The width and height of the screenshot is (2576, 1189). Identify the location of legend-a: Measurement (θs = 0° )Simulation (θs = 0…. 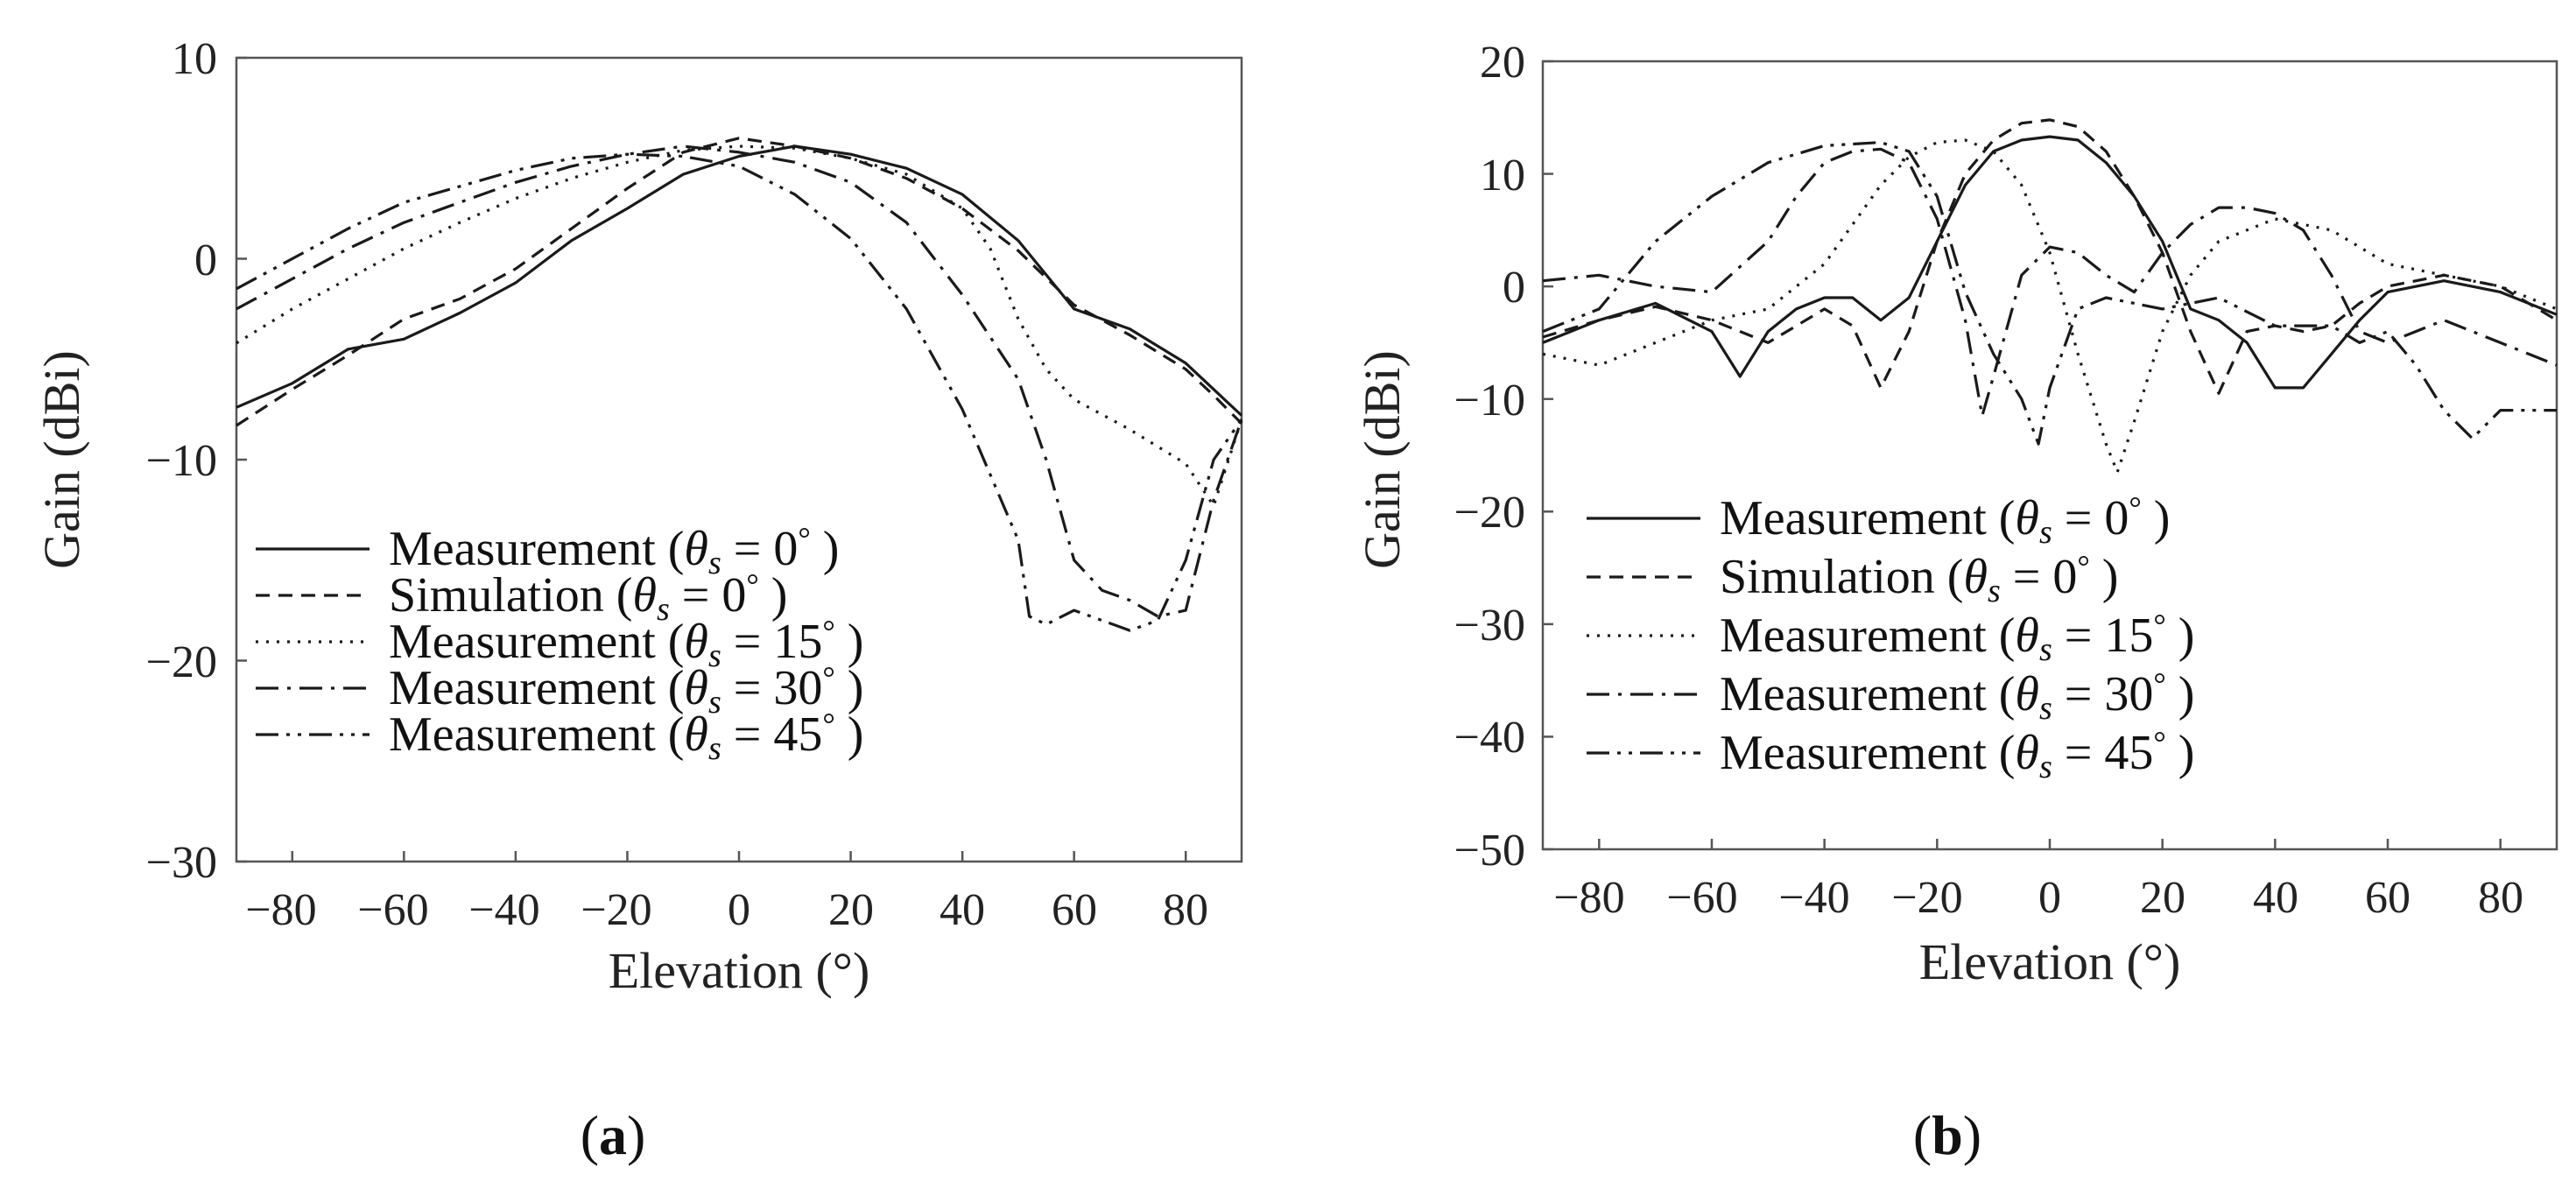
(559, 644).